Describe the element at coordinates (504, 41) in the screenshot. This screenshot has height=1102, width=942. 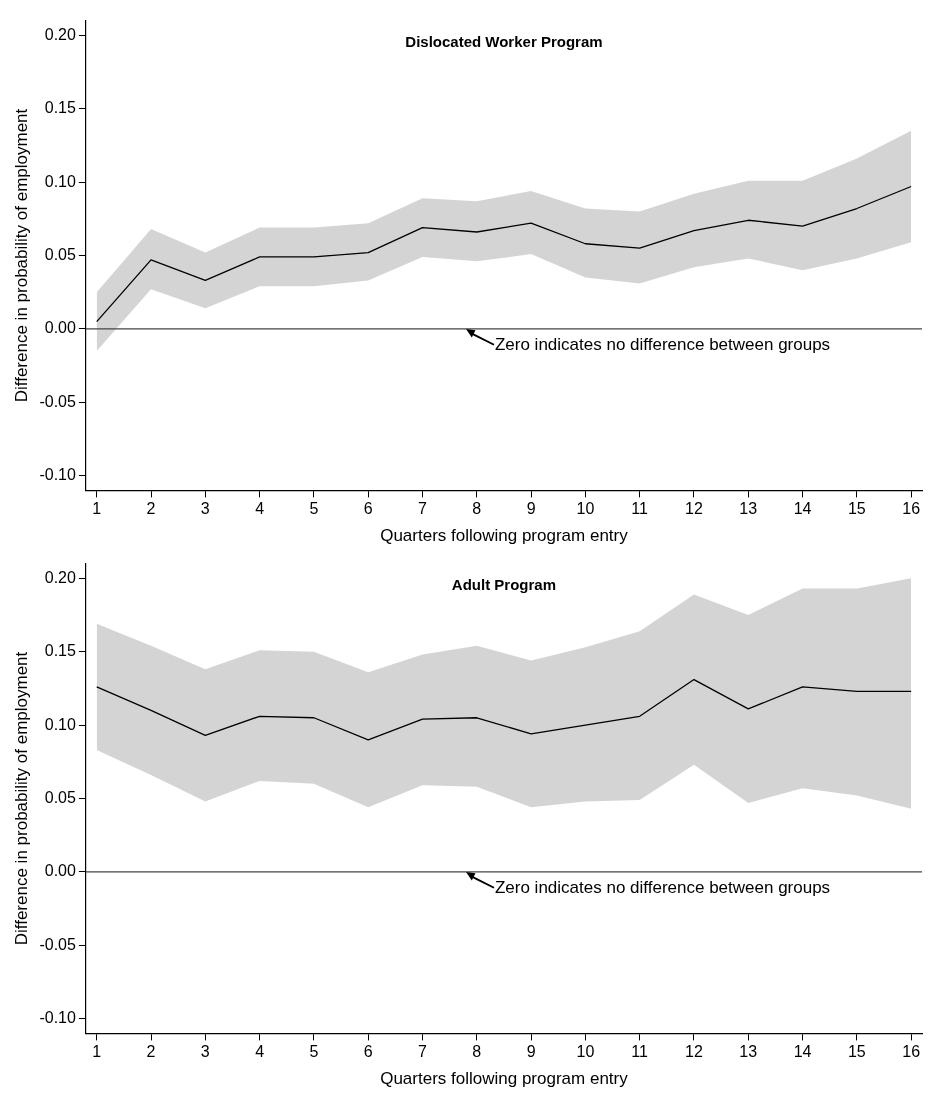
I see `text: Dislocated Worker Program` at that location.